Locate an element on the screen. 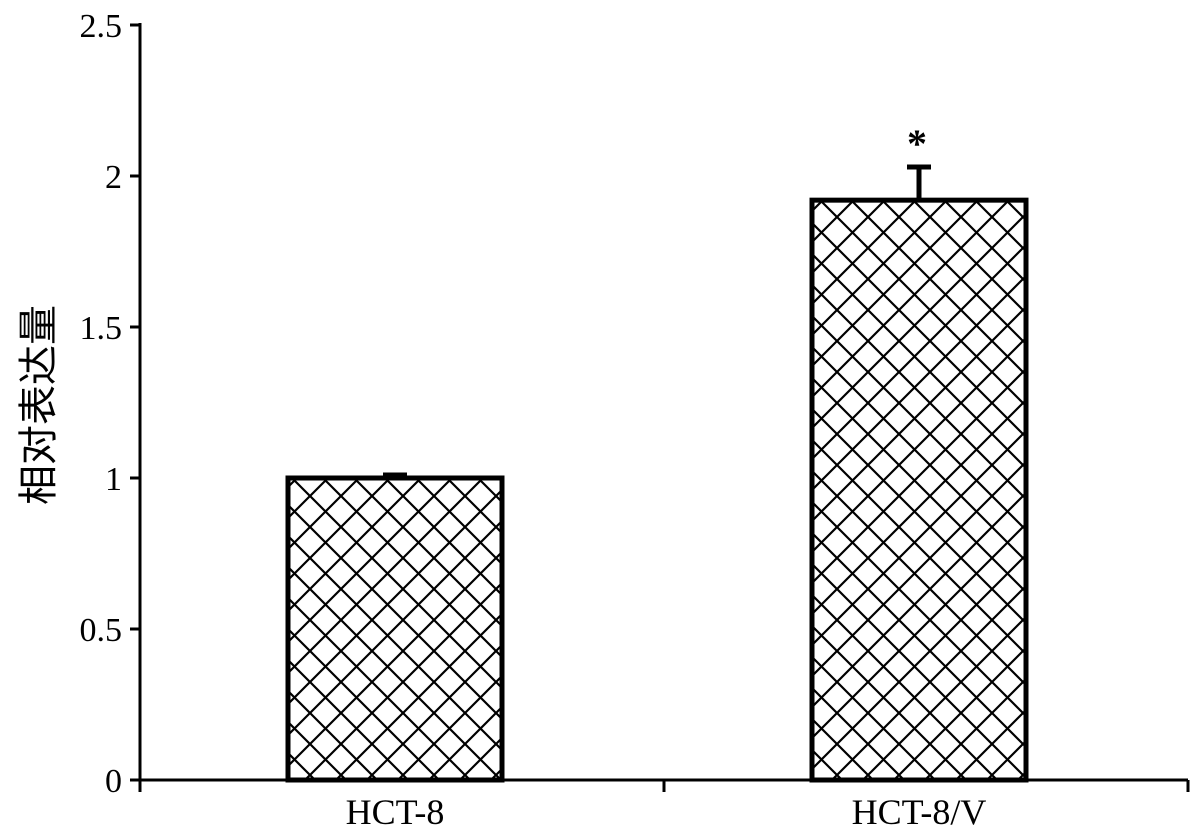  y-tick-label: 2 is located at coordinates (113, 177).